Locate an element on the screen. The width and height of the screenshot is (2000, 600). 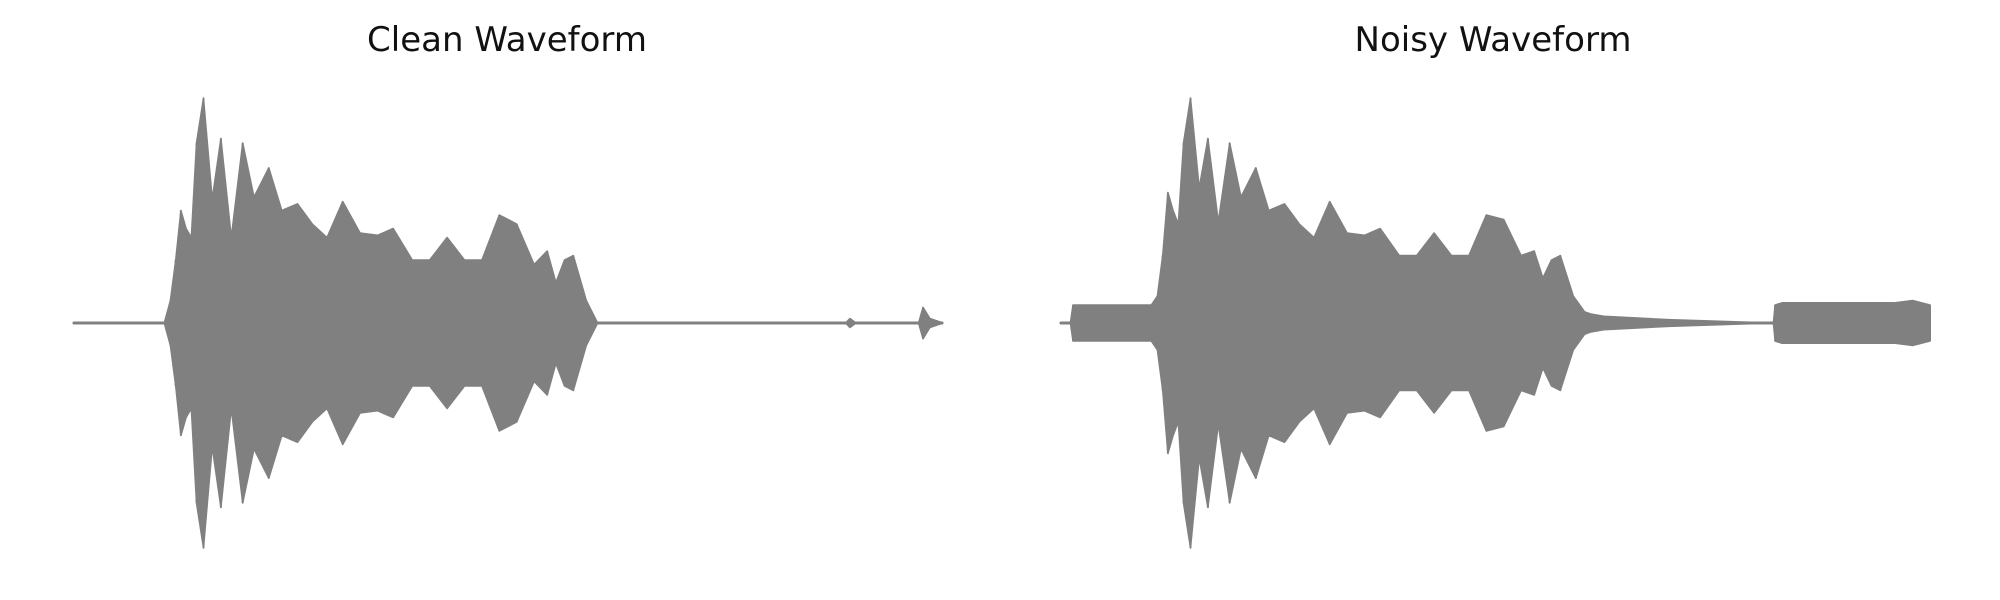
chart-title: Noisy Waveform is located at coordinates (1493, 40).